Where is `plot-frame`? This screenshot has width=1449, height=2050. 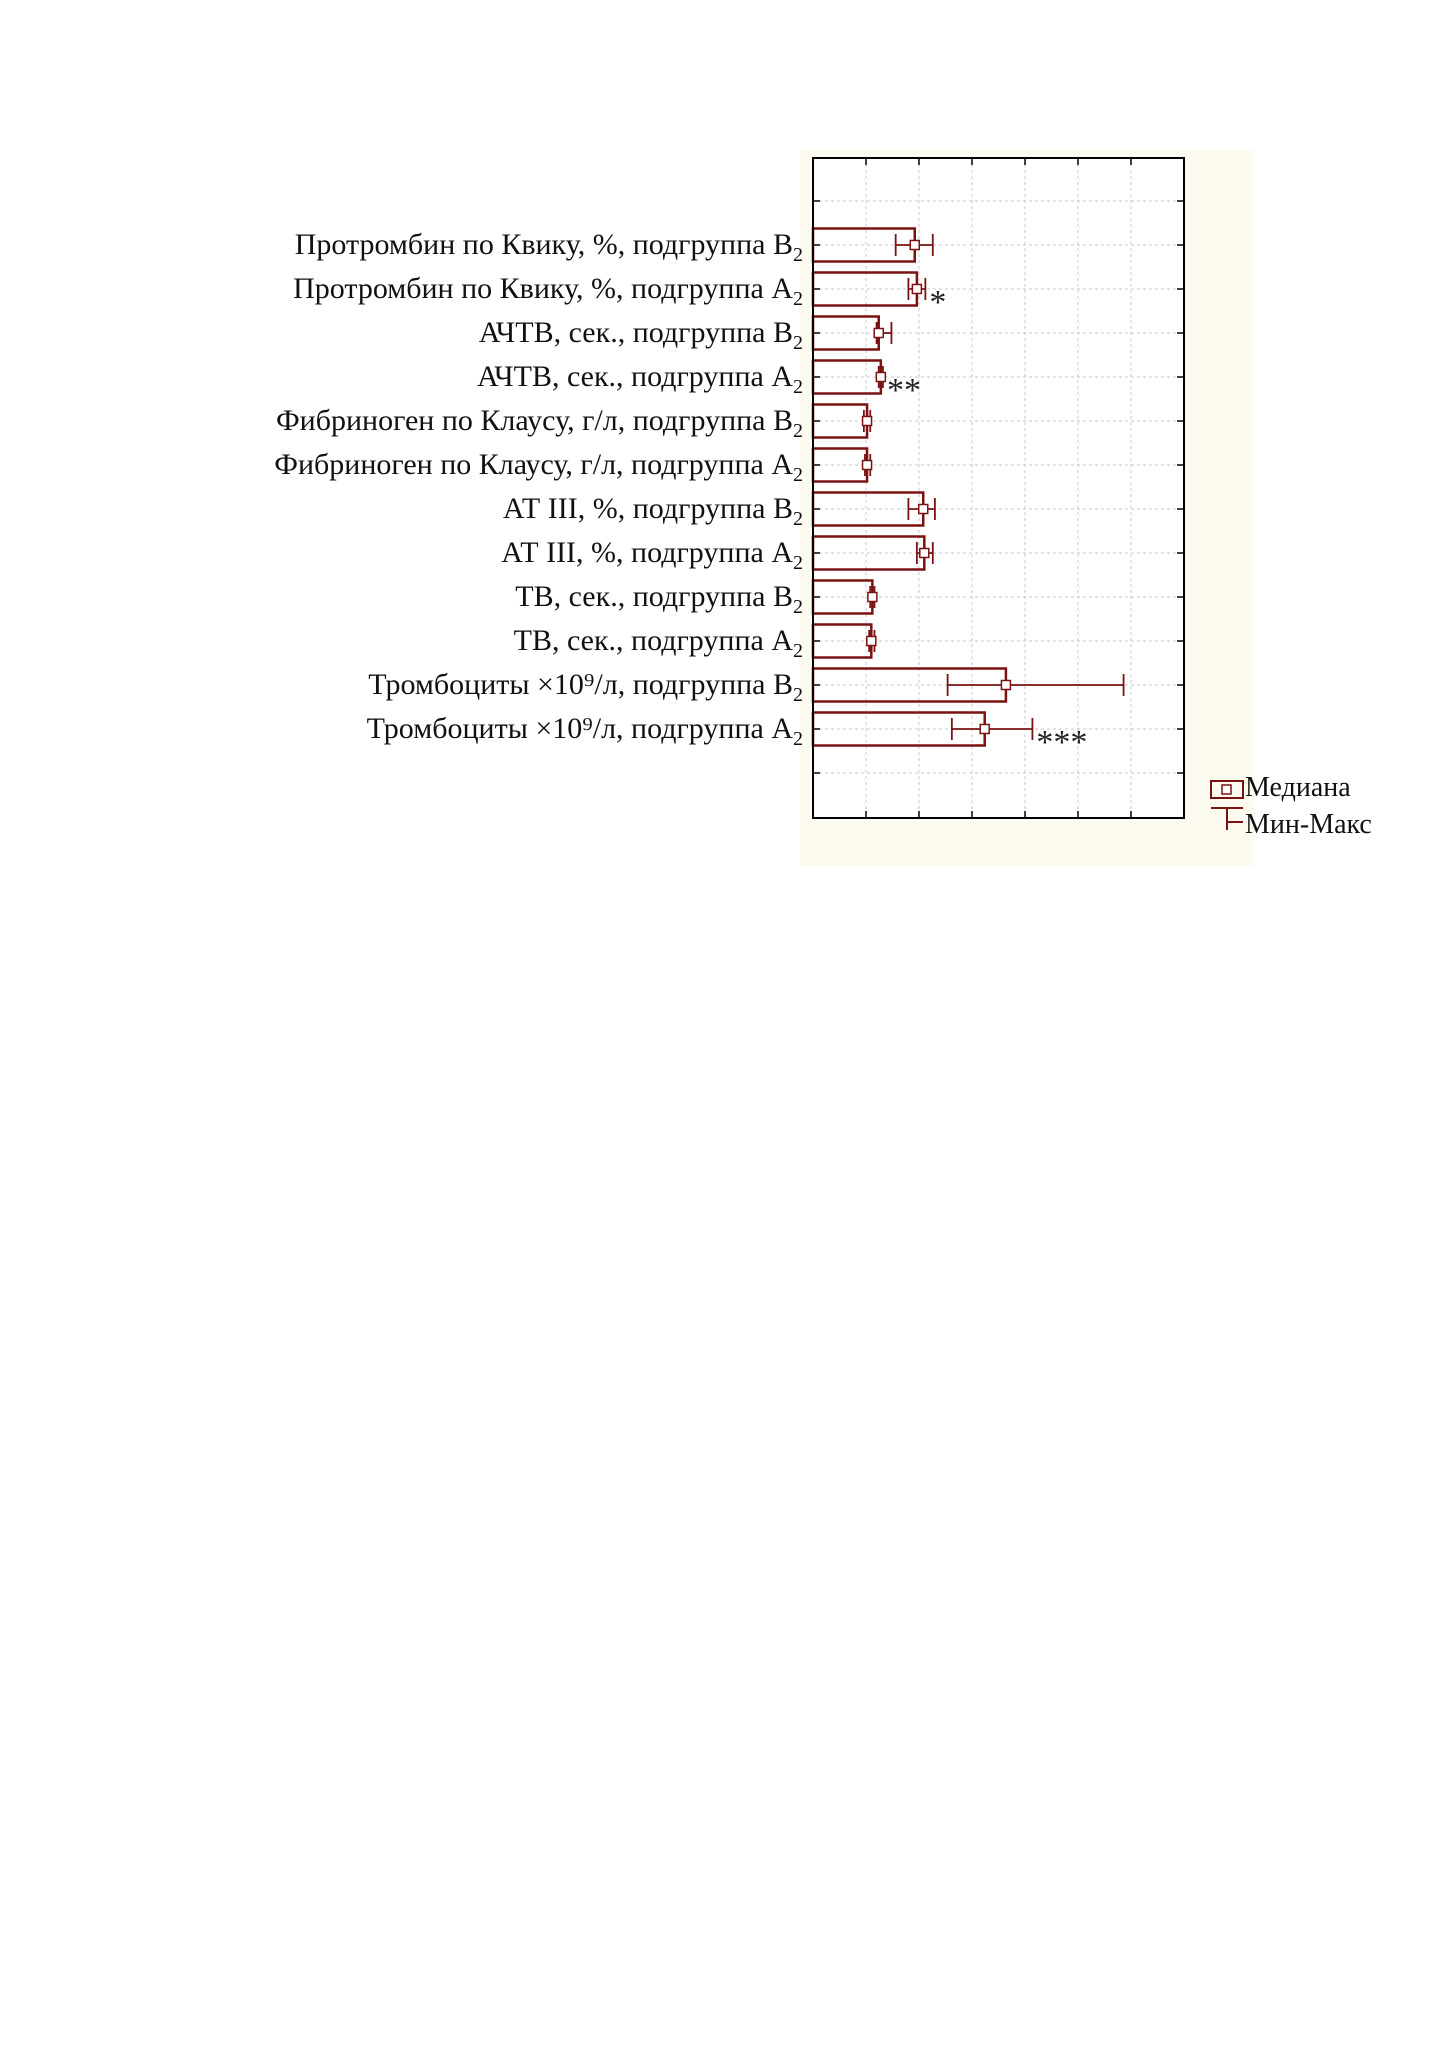 plot-frame is located at coordinates (998, 488).